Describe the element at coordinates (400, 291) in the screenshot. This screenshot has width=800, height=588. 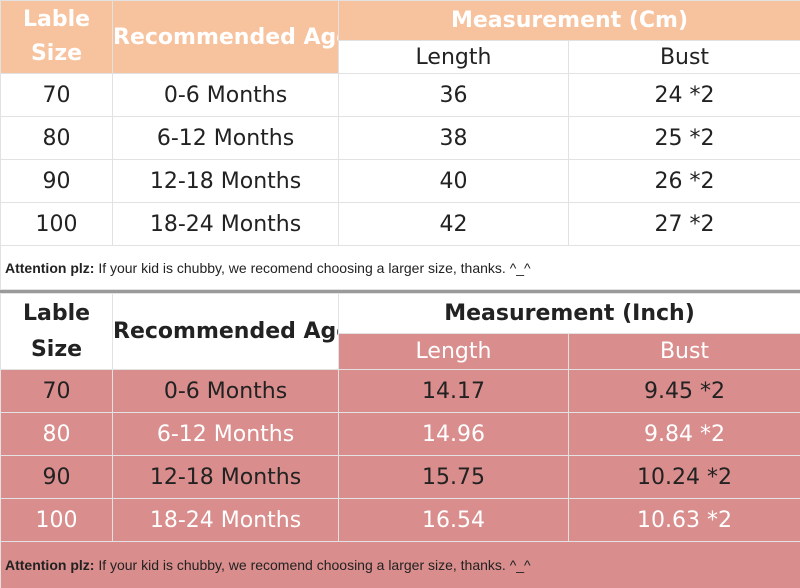
I see `separator` at that location.